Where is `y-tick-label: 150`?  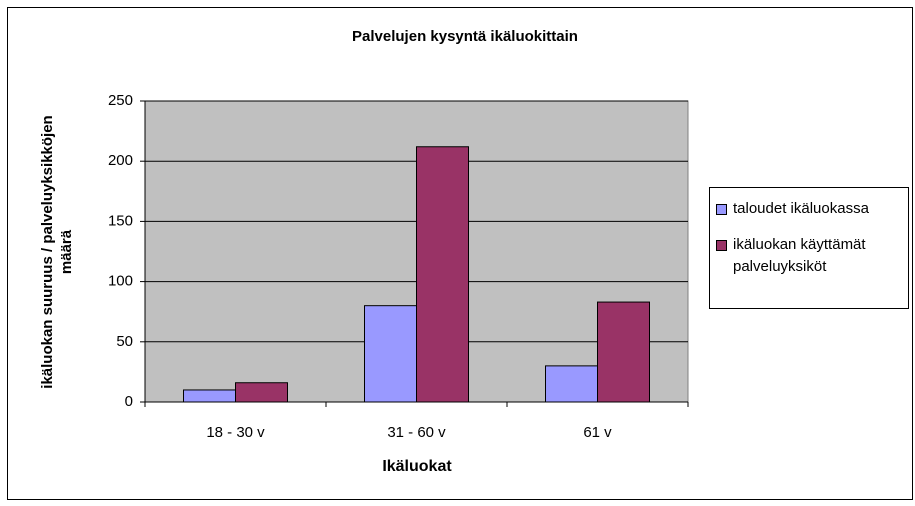 y-tick-label: 150 is located at coordinates (120, 220).